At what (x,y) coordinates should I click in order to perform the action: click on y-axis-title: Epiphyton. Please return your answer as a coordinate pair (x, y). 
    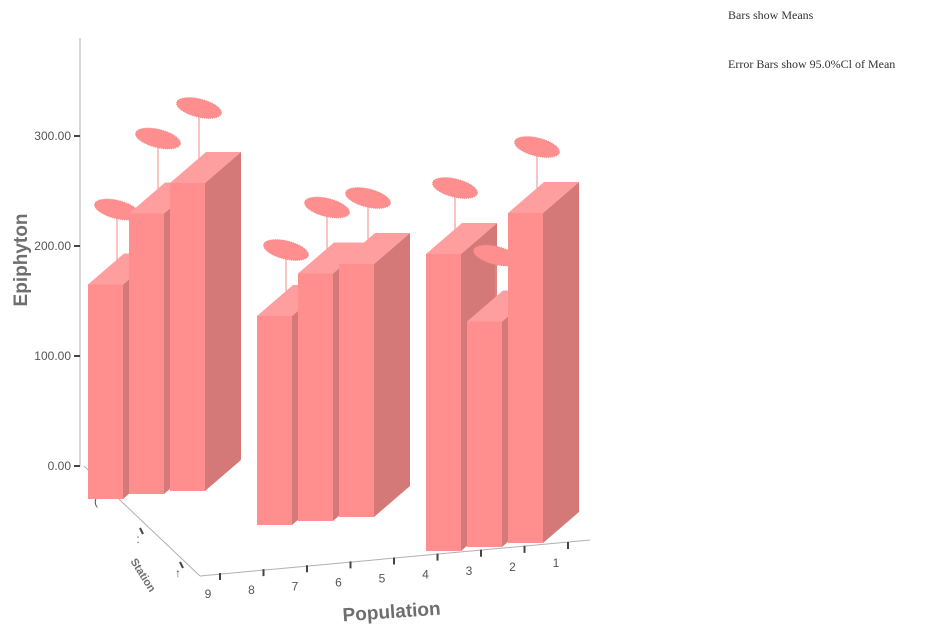
    Looking at the image, I should click on (21, 260).